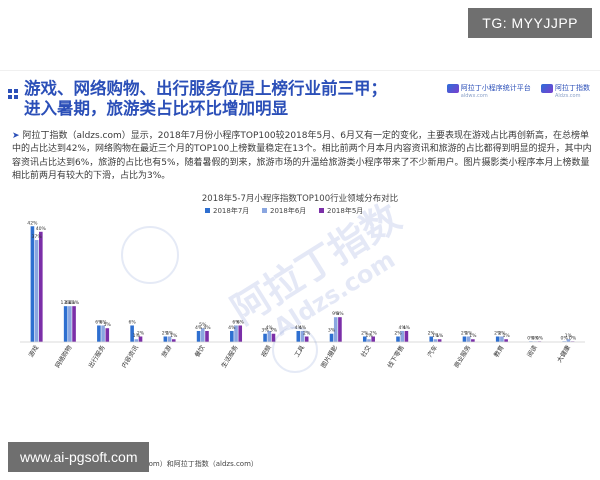 The image size is (600, 480). What do you see at coordinates (166, 333) in the screenshot?
I see `bar-label-4-0: 2%` at bounding box center [166, 333].